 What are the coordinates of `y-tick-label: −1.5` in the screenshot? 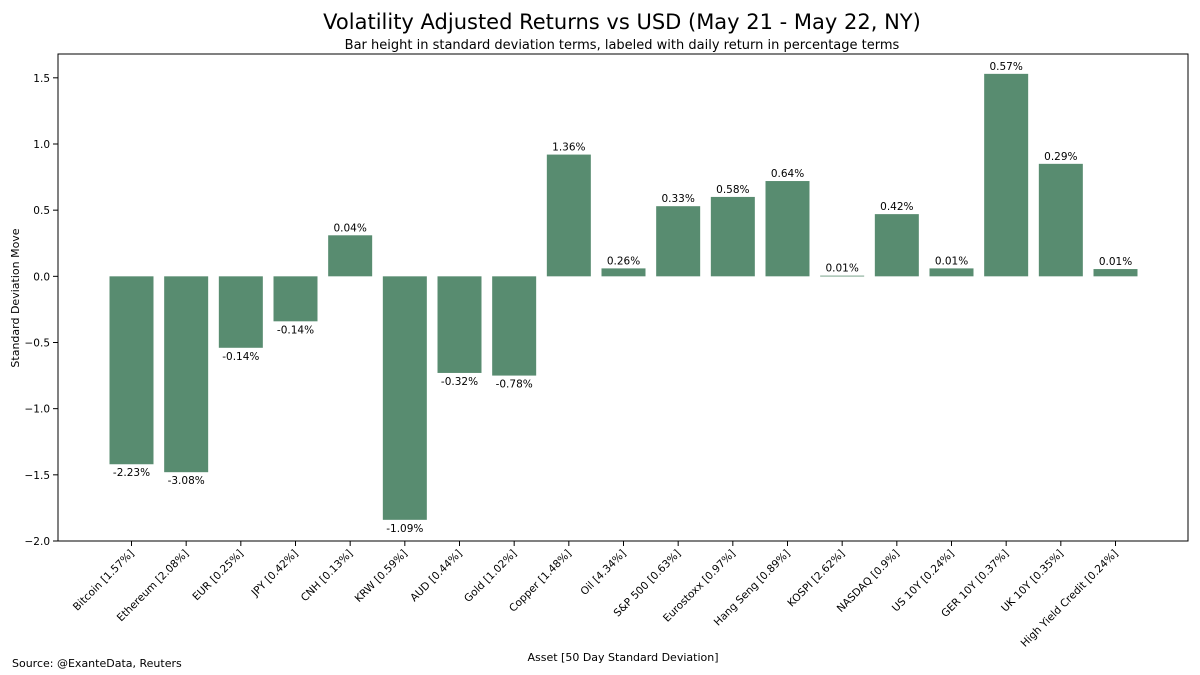 It's located at (38, 476).